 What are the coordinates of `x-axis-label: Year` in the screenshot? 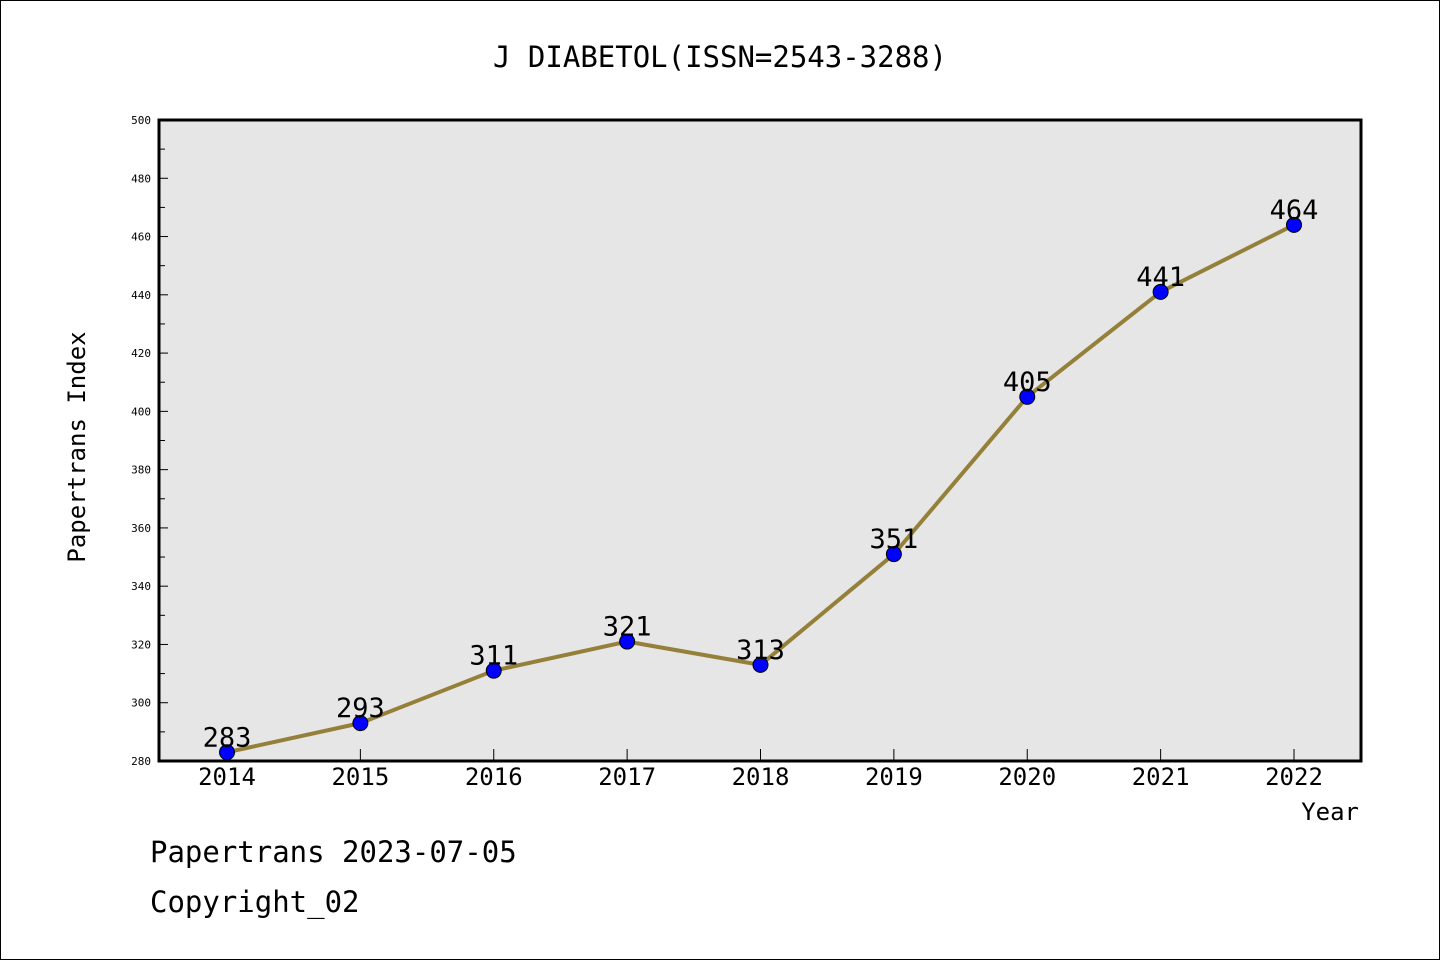 It's located at (1330, 812).